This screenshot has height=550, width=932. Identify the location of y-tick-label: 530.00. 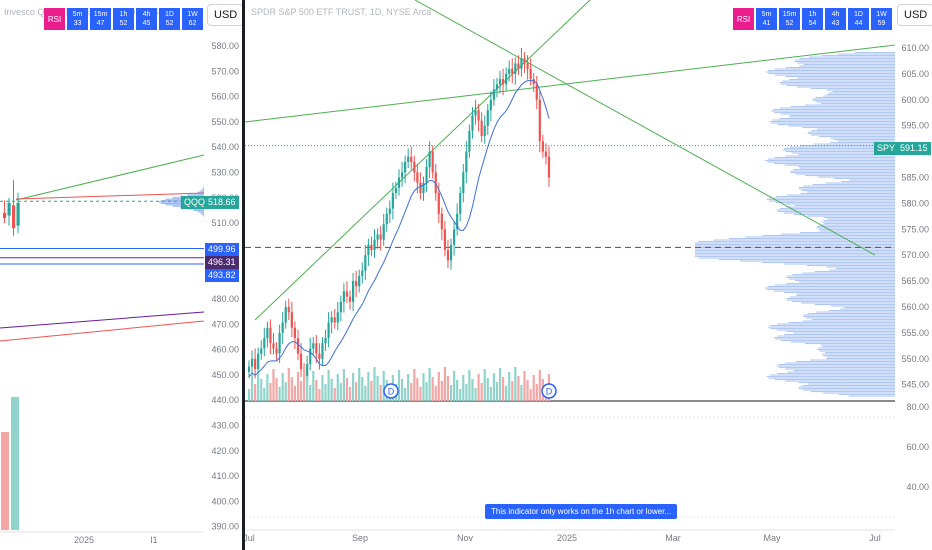
(225, 173).